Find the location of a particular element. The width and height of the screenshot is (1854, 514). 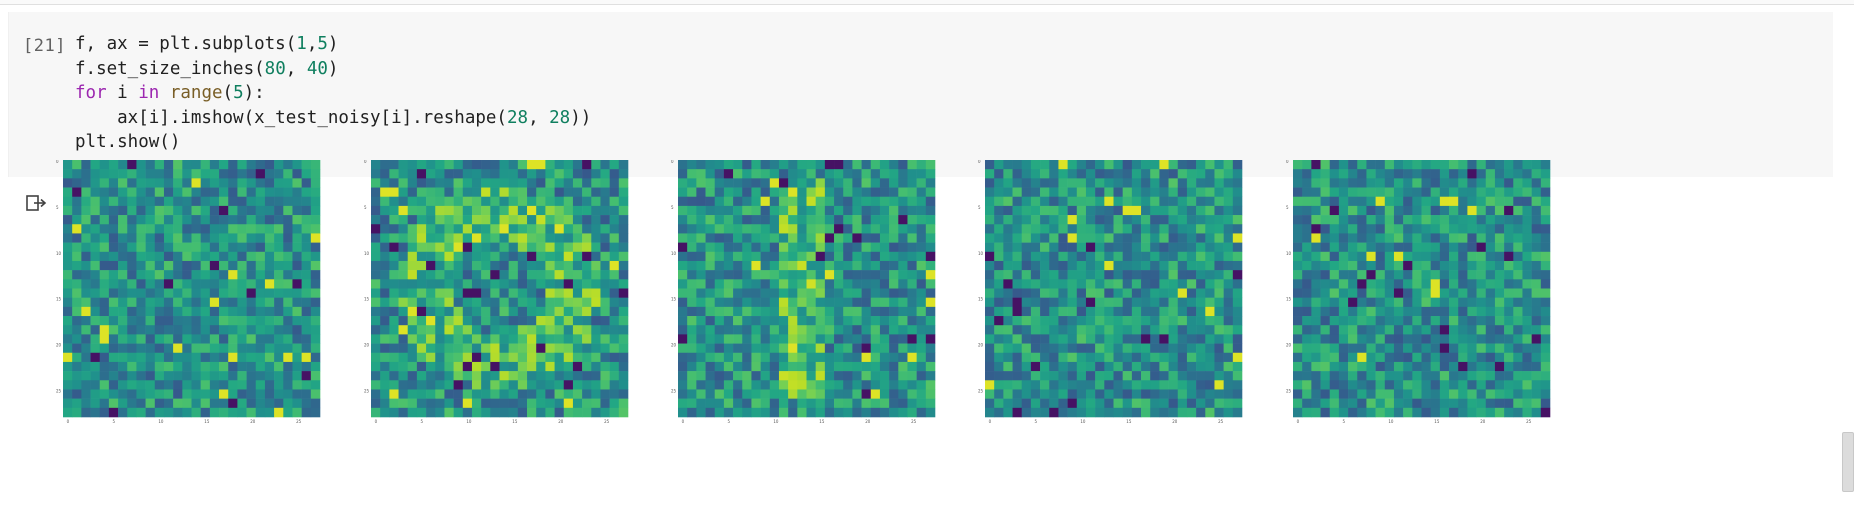

output-arrow-icon is located at coordinates (36, 203).